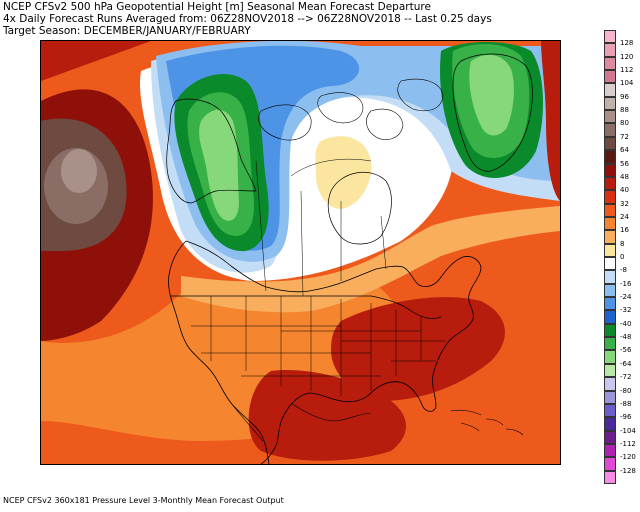 The height and width of the screenshot is (512, 640). I want to click on anomaly-weak-positive-band, so click(370, 259).